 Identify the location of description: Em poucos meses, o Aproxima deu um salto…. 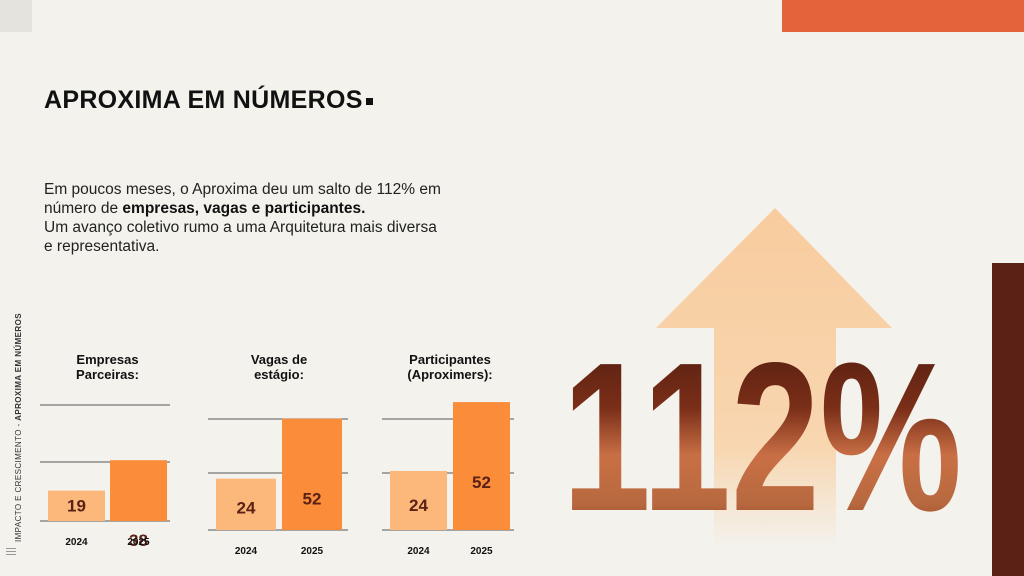
(264, 218).